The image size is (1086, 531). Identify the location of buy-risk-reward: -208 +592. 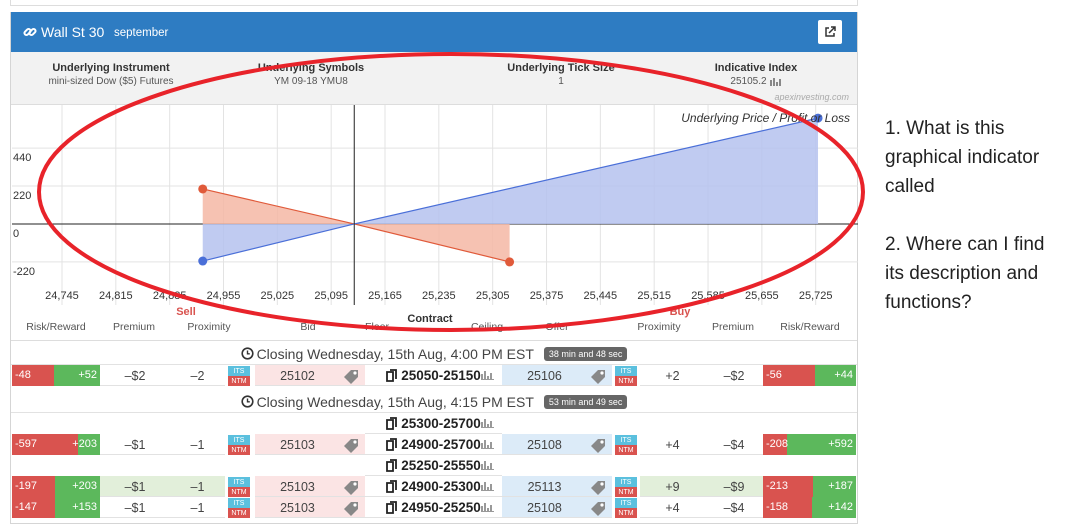
(809, 444).